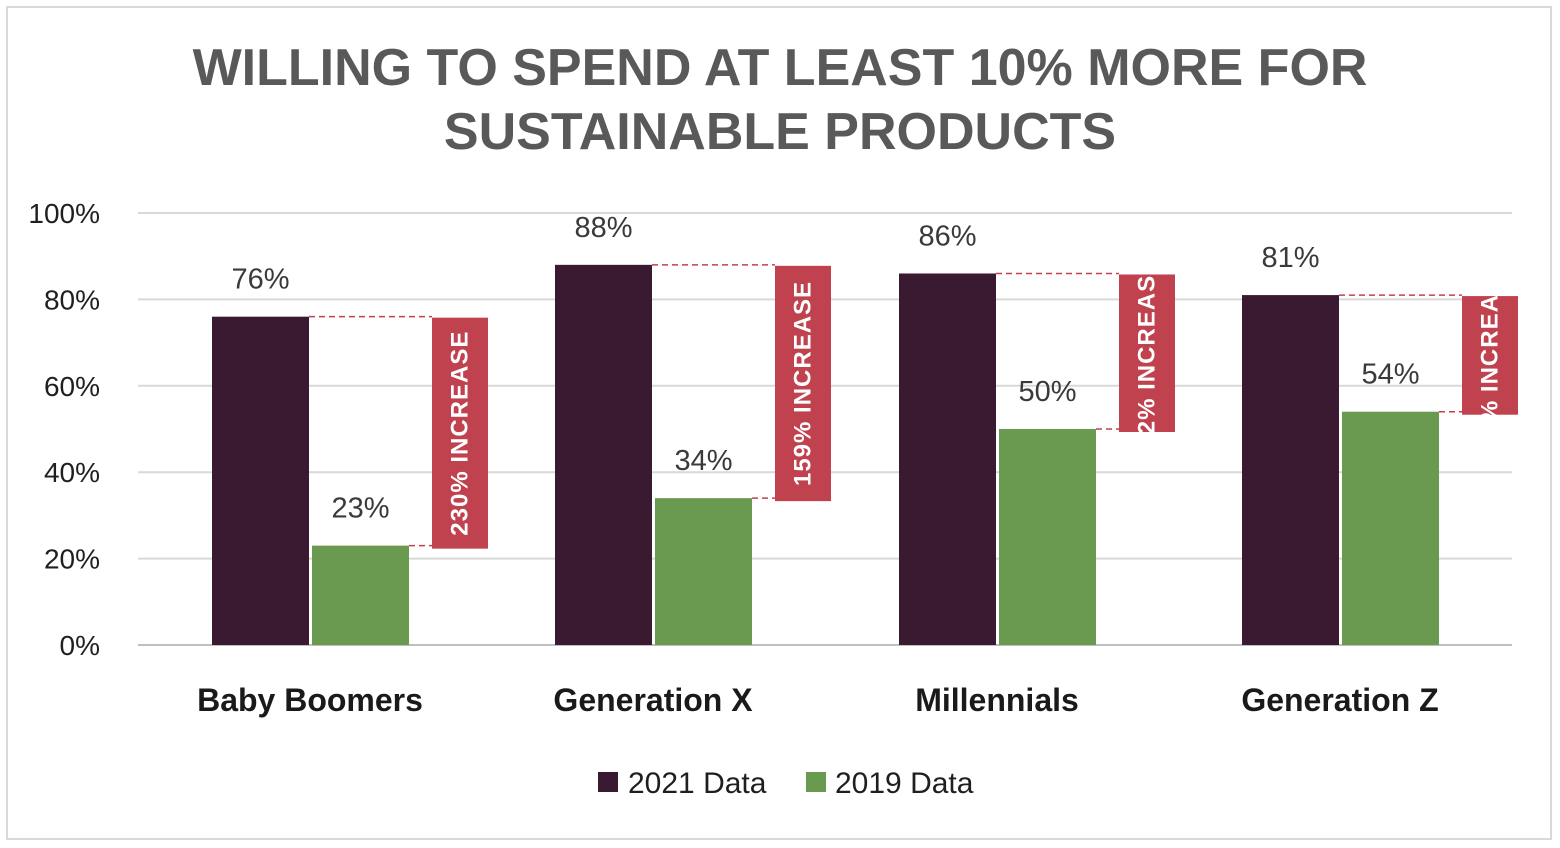 This screenshot has width=1560, height=848. What do you see at coordinates (1047, 392) in the screenshot?
I see `data-label-2019: 50%` at bounding box center [1047, 392].